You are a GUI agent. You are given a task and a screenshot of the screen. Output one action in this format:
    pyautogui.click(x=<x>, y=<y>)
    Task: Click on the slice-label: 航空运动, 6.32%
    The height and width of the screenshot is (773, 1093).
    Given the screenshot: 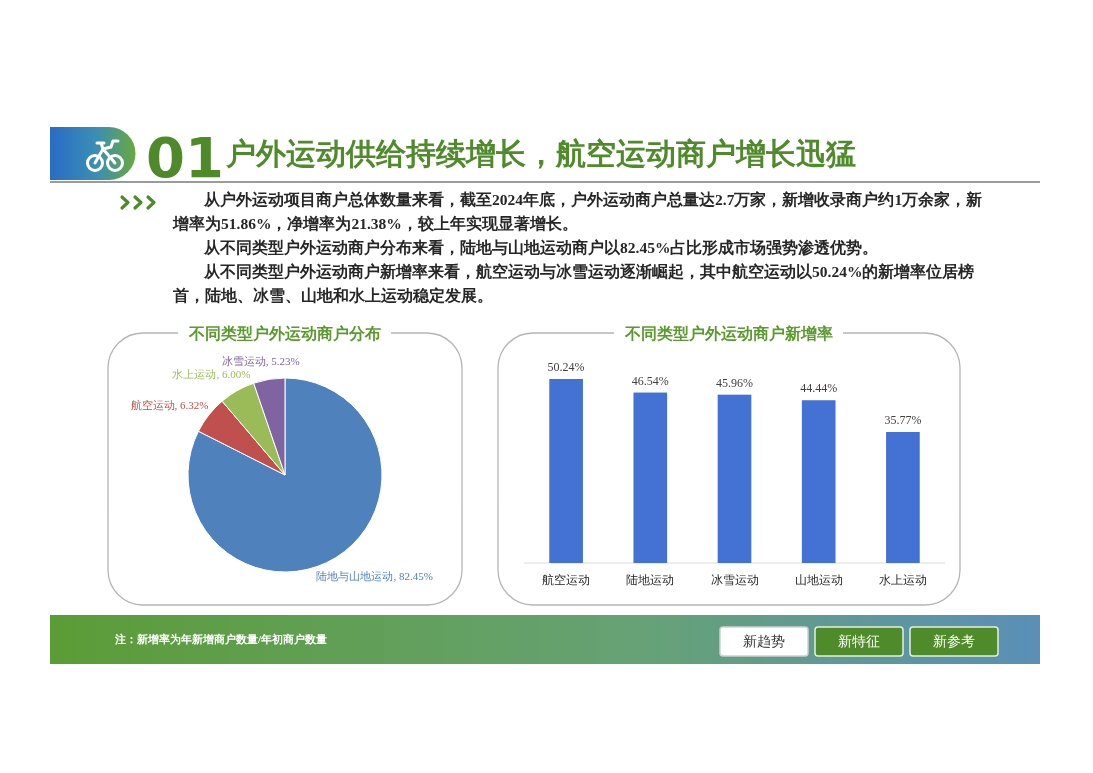 What is the action you would take?
    pyautogui.click(x=169, y=404)
    